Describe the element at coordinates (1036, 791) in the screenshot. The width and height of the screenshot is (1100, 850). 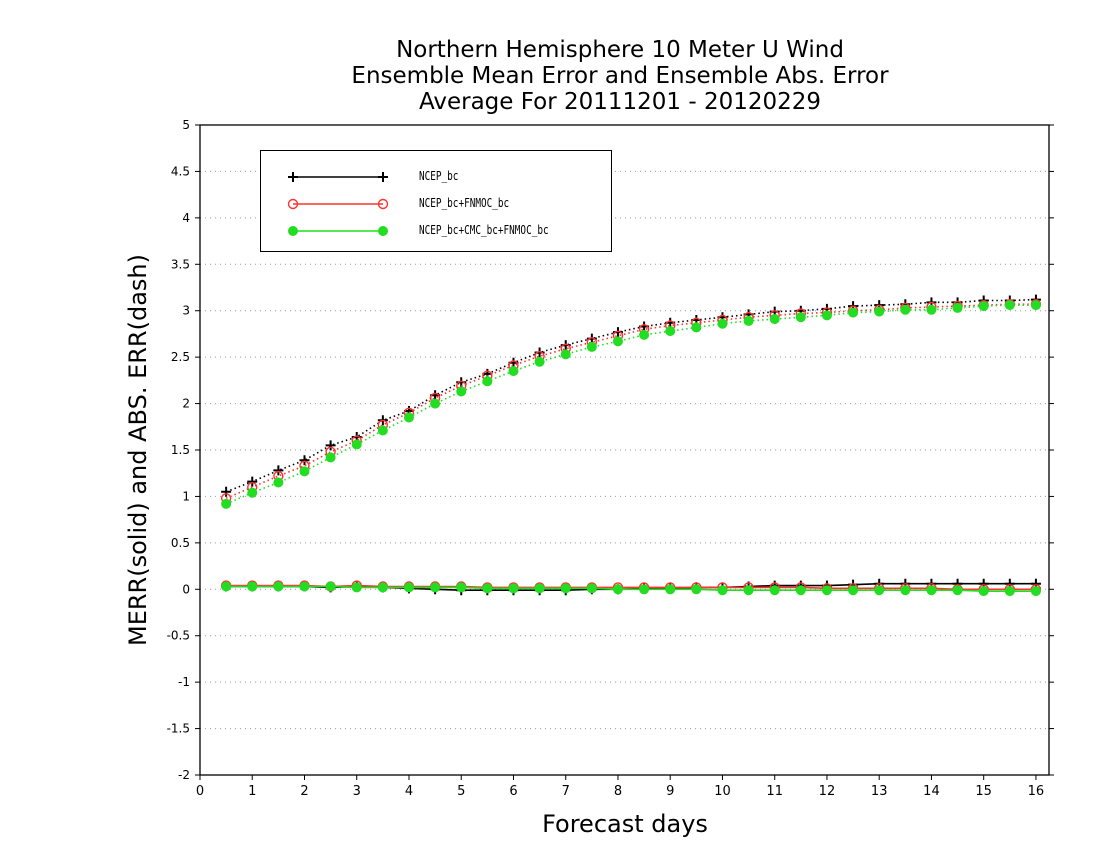
I see `x-tick-label: 16` at that location.